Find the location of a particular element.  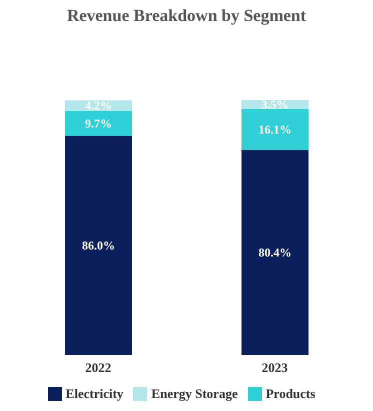

x-tick-label: 2022 is located at coordinates (98, 368).